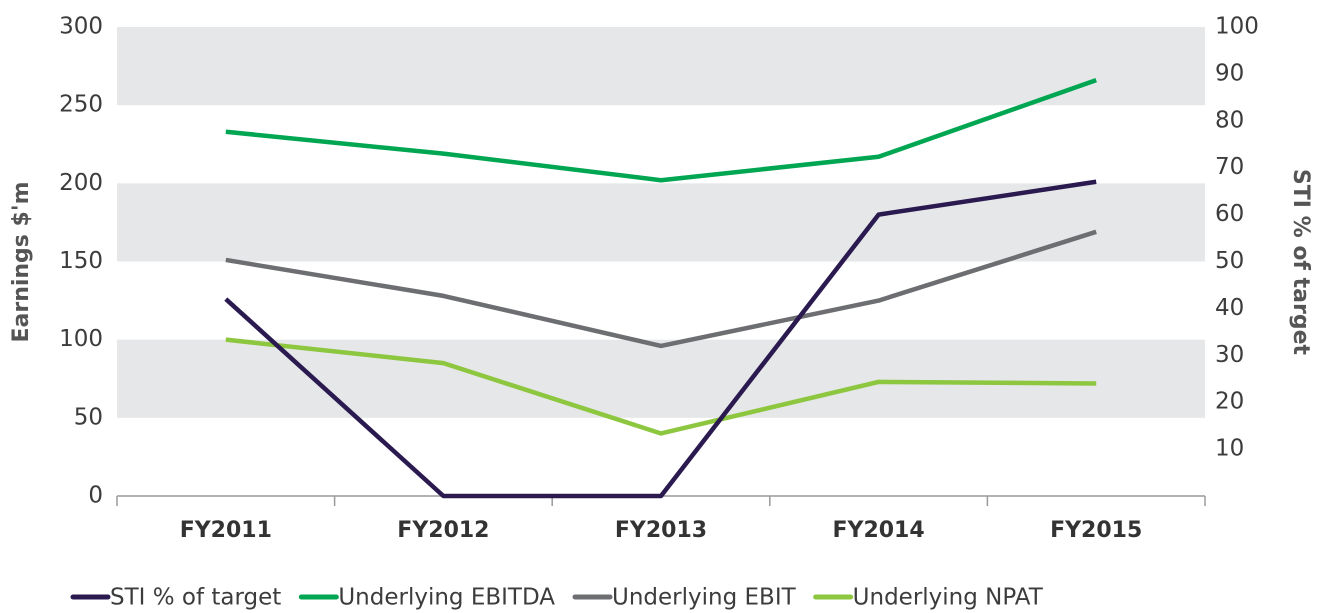  I want to click on x-tick-label: FY2014, so click(878, 530).